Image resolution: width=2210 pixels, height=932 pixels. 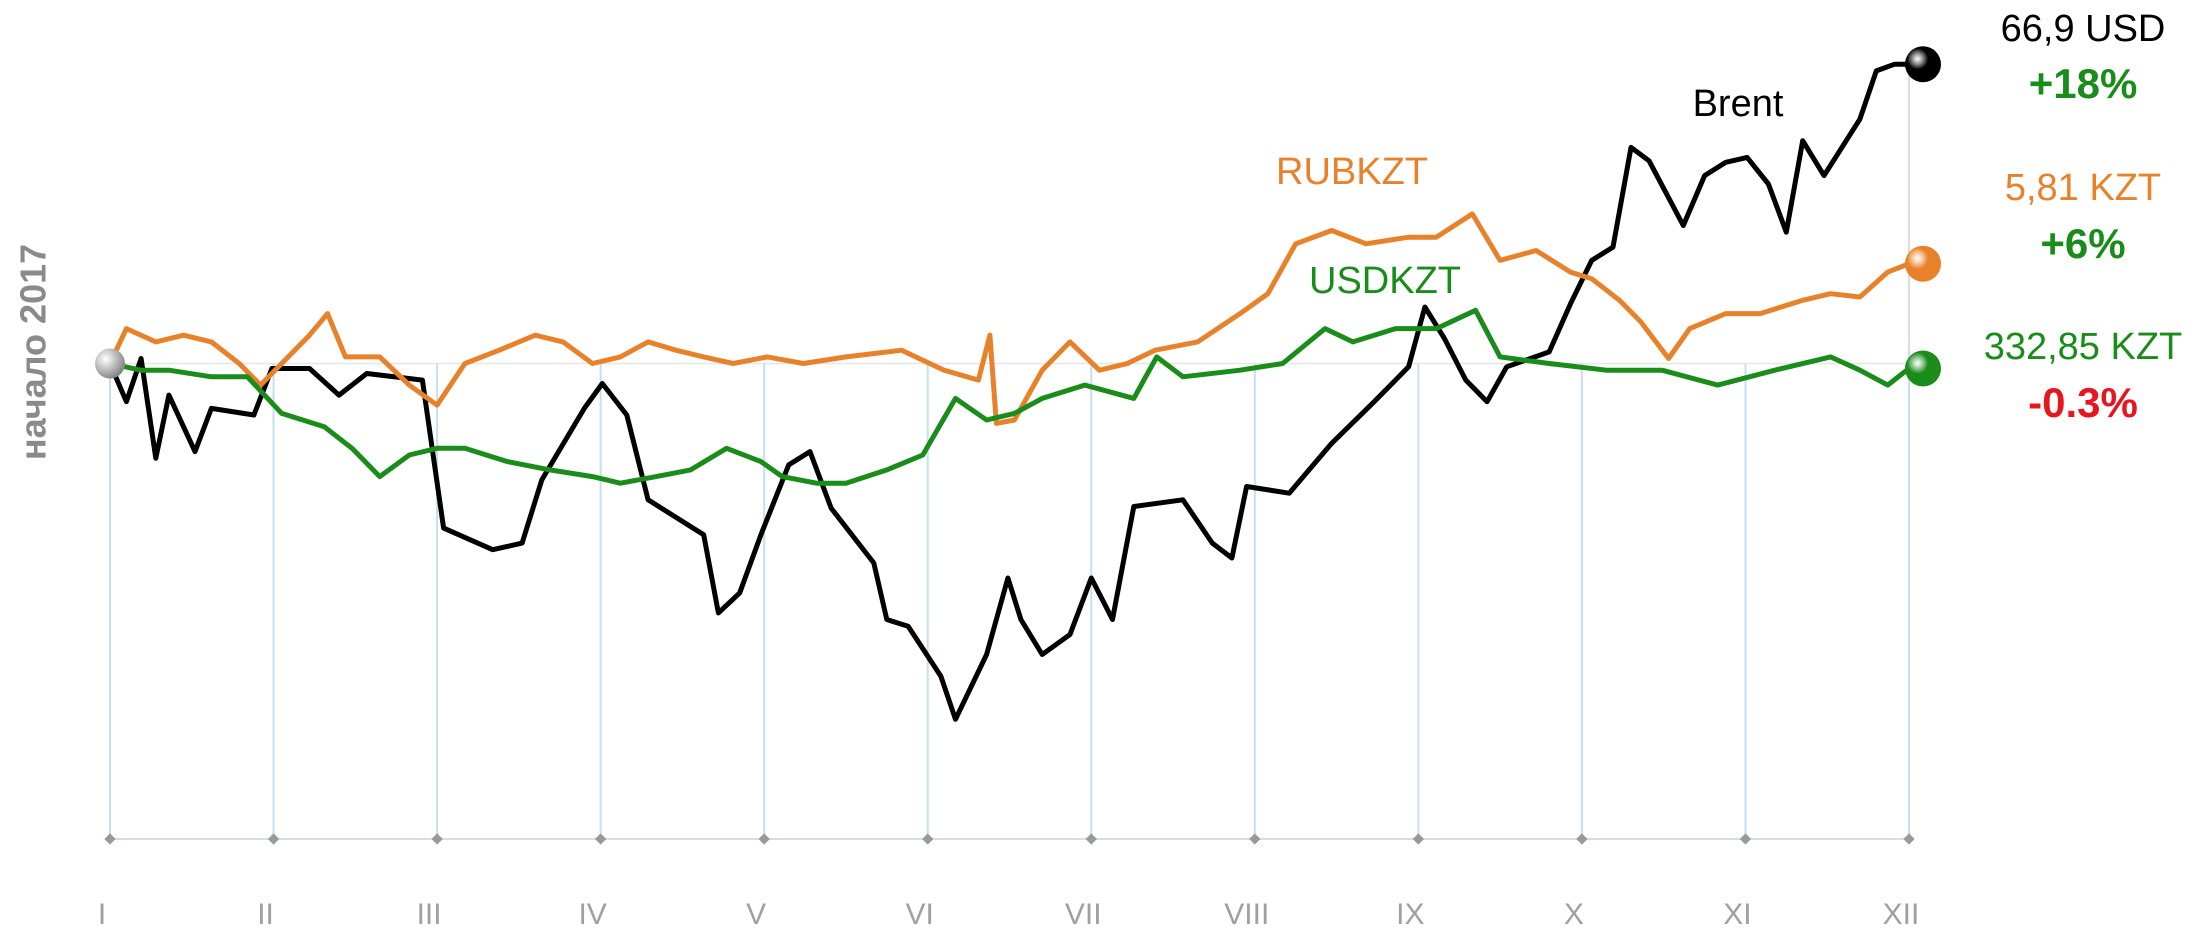 I want to click on start-marker, so click(x=110, y=363).